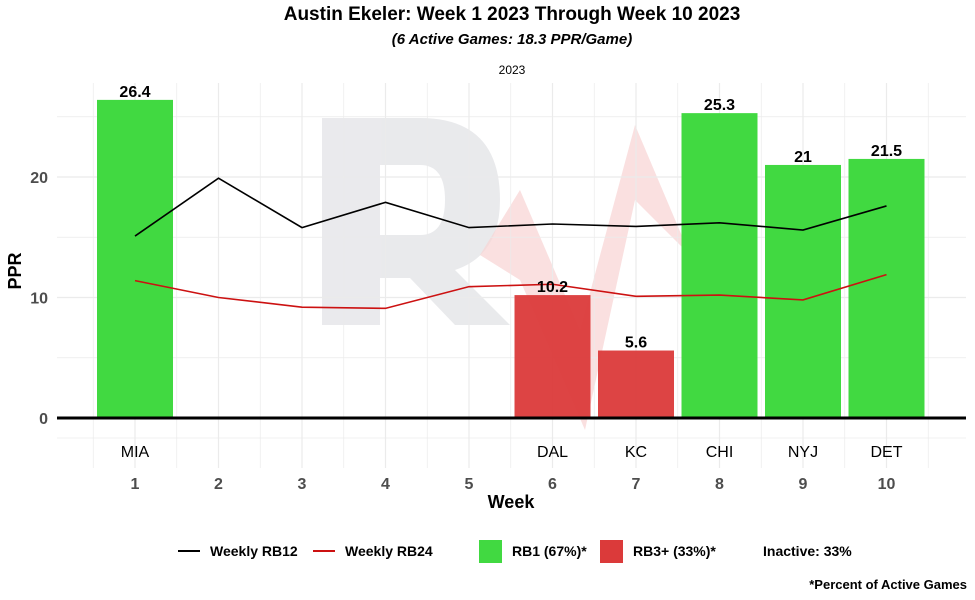  Describe the element at coordinates (720, 452) in the screenshot. I see `opponent-label: CHI` at that location.